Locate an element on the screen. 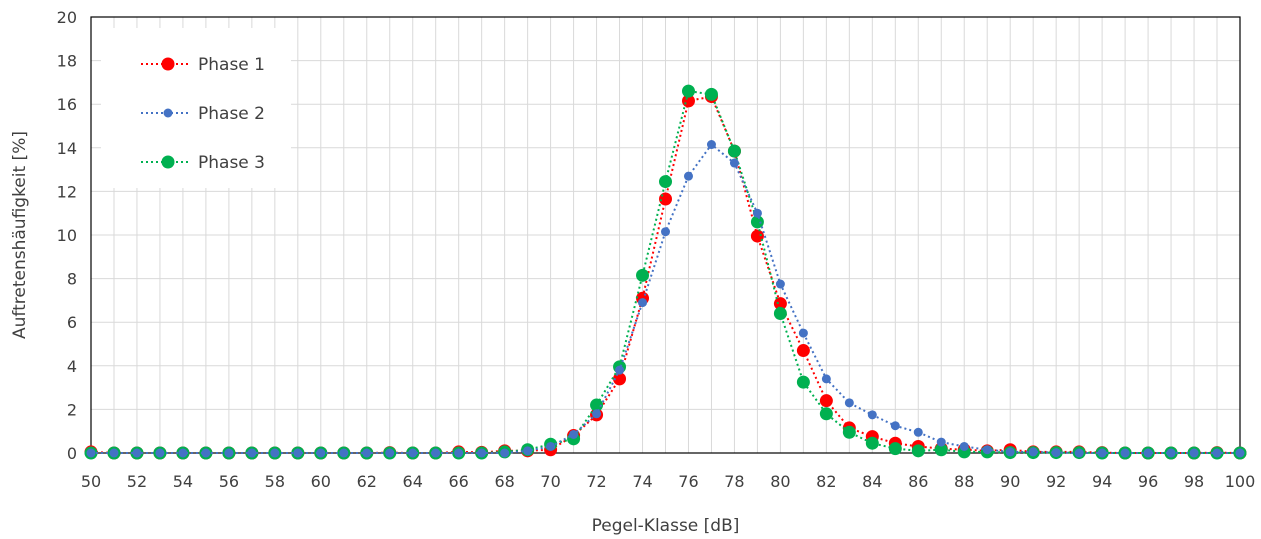 Image resolution: width=1261 pixels, height=539 pixels. legend-label: Phase 1 is located at coordinates (231, 65).